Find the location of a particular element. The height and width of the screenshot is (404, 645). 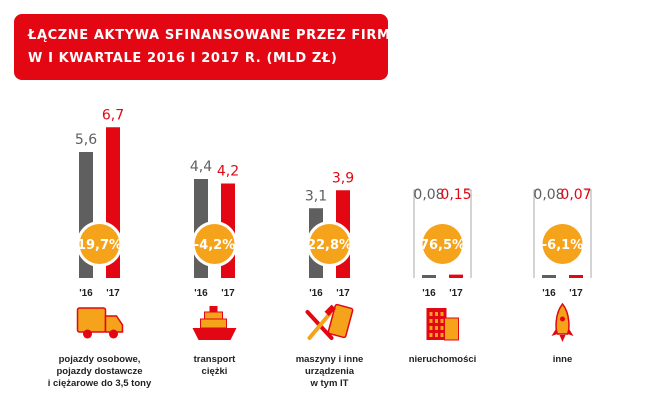

value-label-2017: 4,2 is located at coordinates (228, 172).